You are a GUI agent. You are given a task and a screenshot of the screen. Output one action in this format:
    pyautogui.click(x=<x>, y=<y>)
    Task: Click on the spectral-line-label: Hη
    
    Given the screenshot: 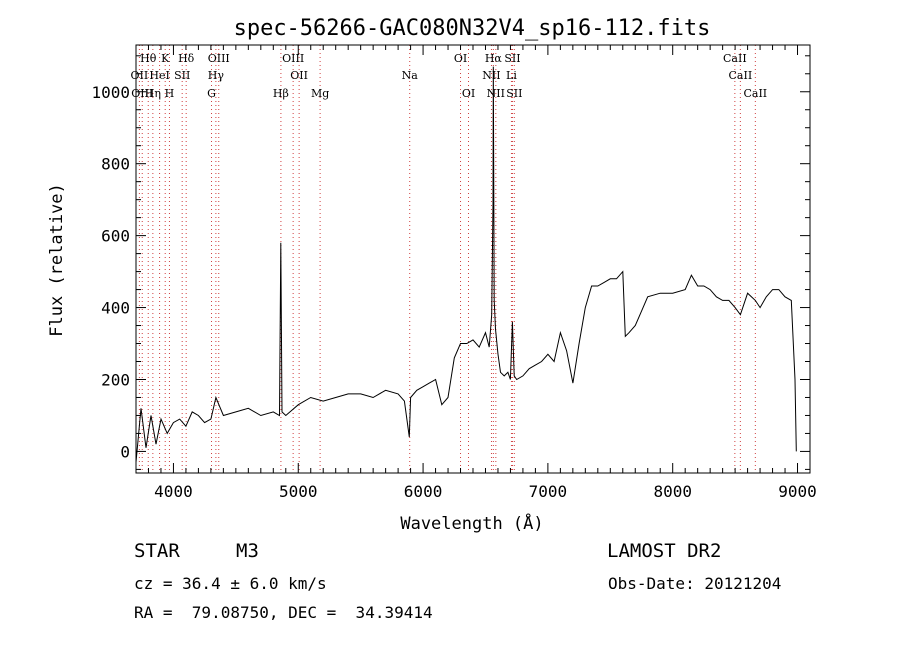 What is the action you would take?
    pyautogui.click(x=153, y=93)
    